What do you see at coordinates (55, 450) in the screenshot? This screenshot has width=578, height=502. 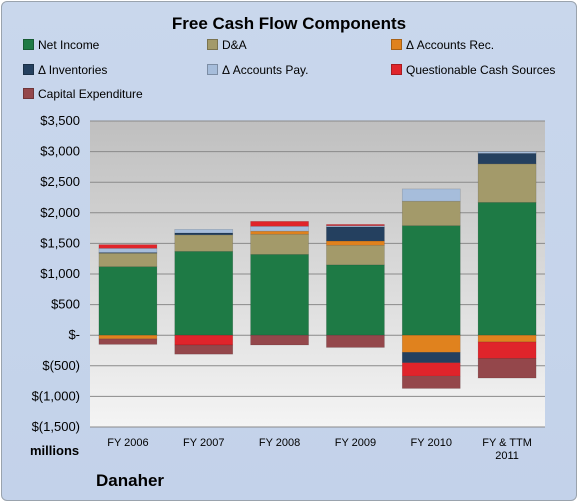 I see `units-label: millions` at bounding box center [55, 450].